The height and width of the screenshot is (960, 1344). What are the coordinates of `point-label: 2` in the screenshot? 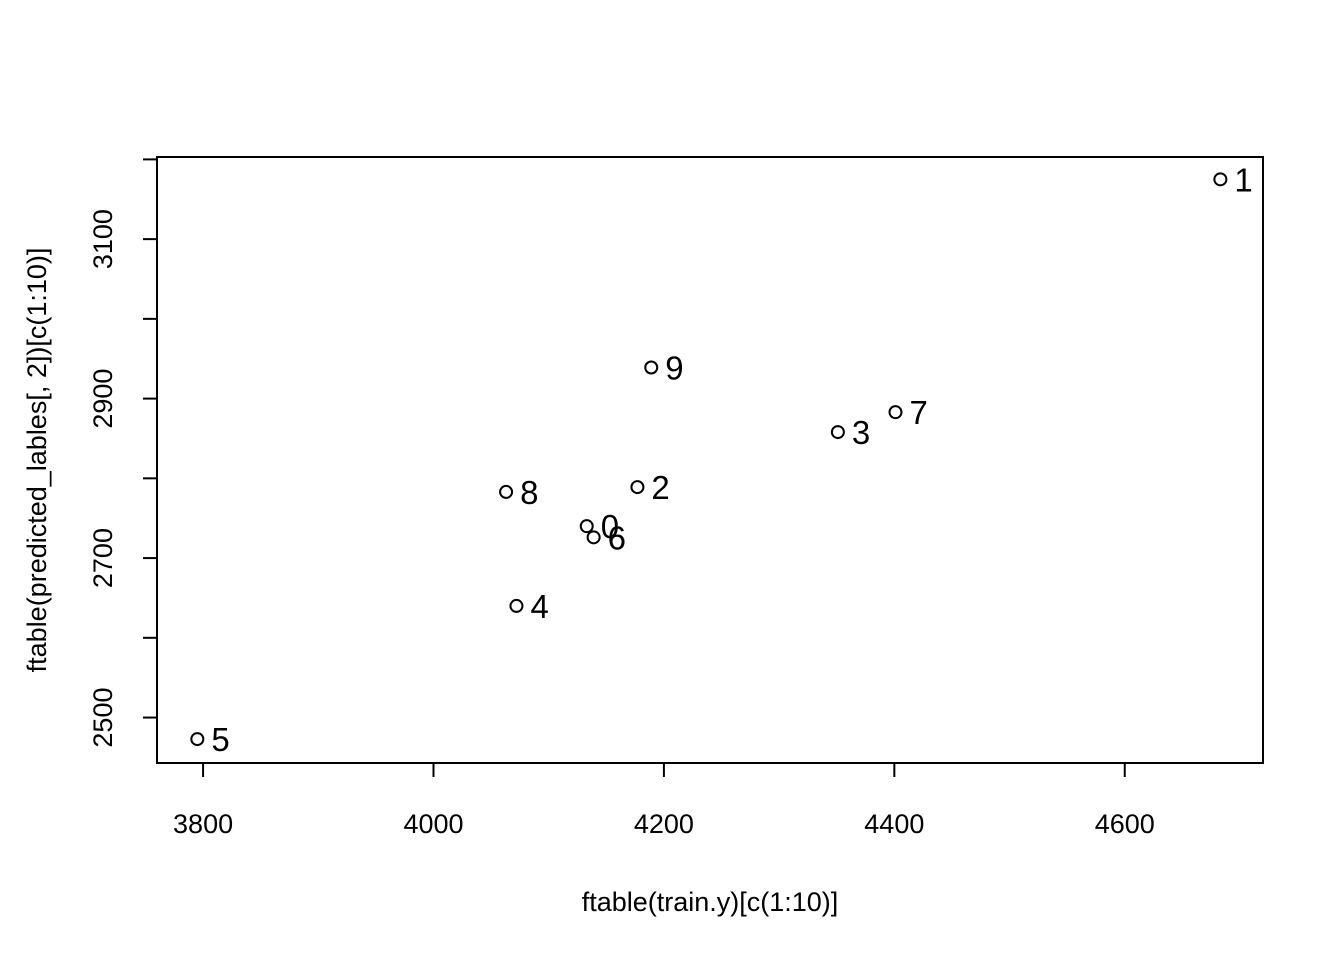 It's located at (660, 487).